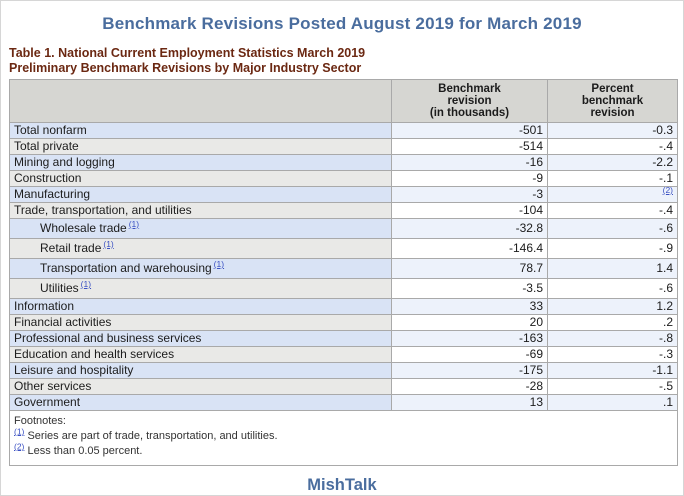 This screenshot has height=496, width=684. I want to click on table-row: Wholesale trade (1) -32.8 -.6, so click(343, 228).